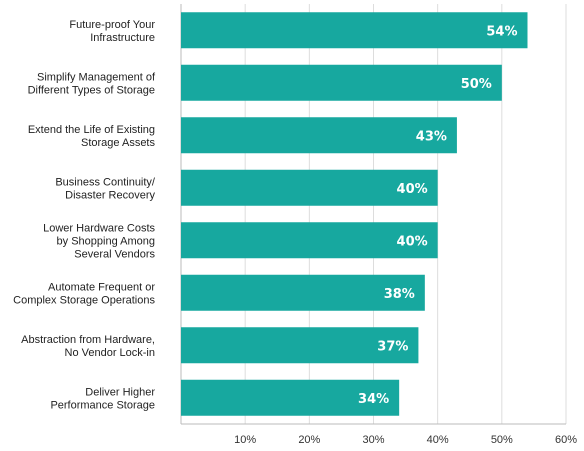 The image size is (584, 451). I want to click on x-tick-label: 30%, so click(373, 440).